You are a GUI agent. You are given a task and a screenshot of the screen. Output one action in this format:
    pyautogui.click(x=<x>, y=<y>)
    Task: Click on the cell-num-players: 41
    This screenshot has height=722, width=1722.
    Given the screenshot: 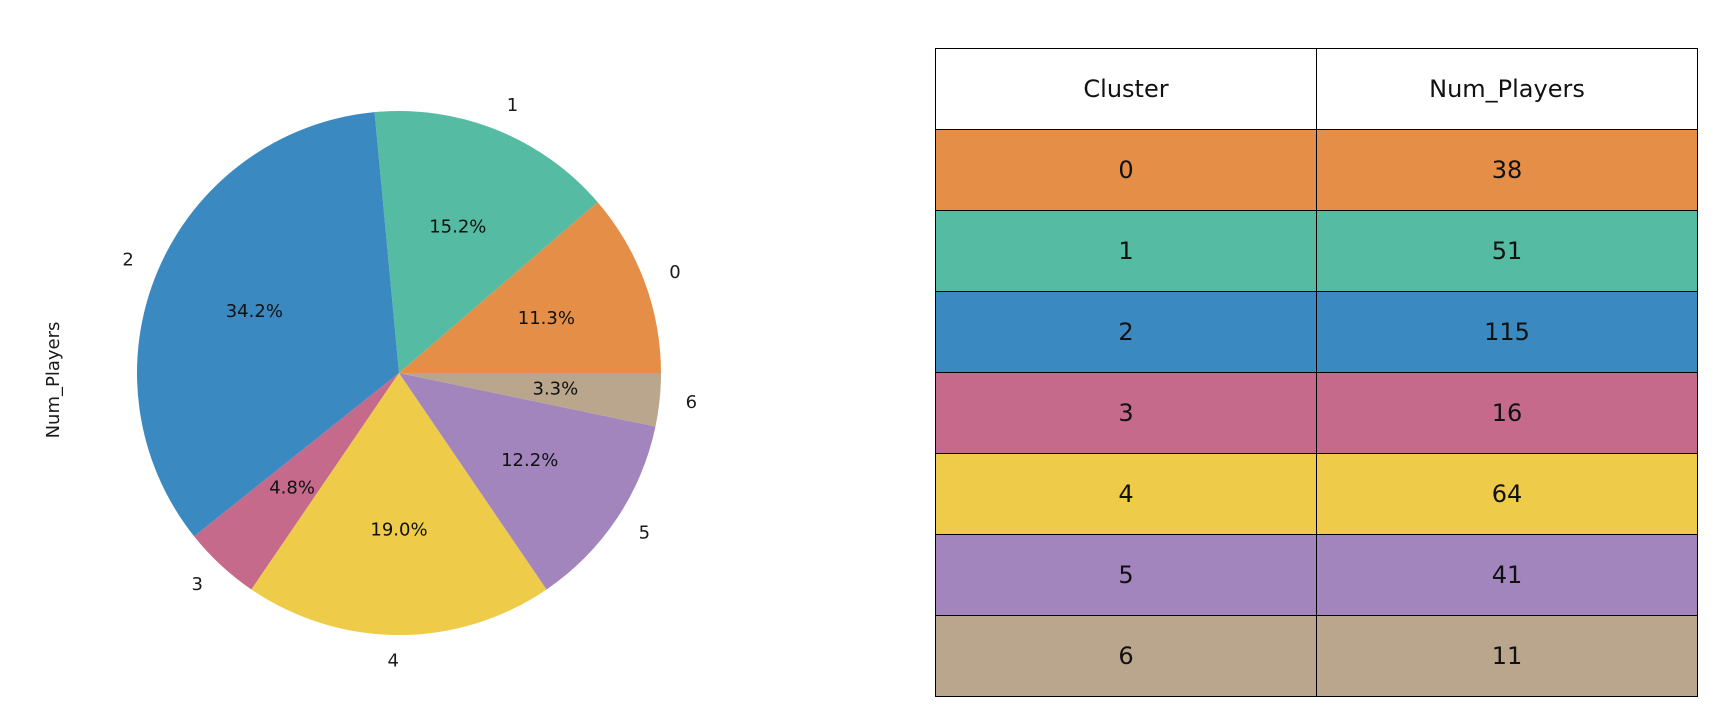 What is the action you would take?
    pyautogui.click(x=1507, y=575)
    